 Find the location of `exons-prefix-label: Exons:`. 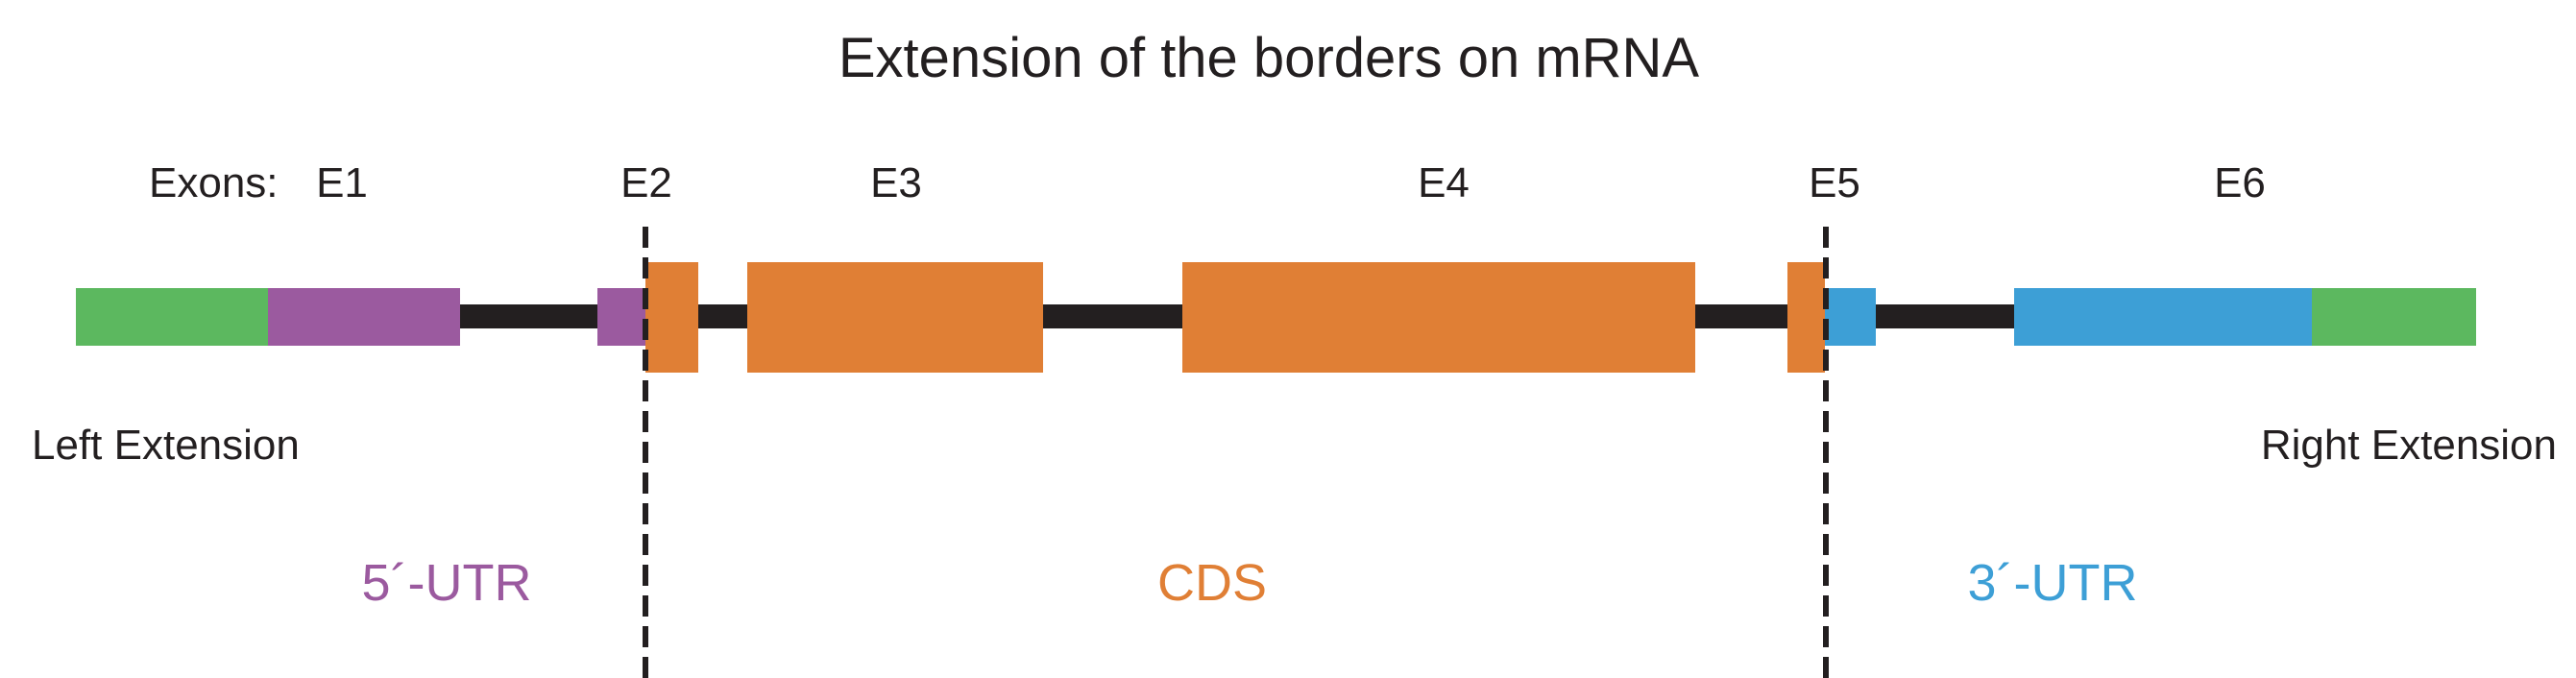

exons-prefix-label: Exons: is located at coordinates (214, 182).